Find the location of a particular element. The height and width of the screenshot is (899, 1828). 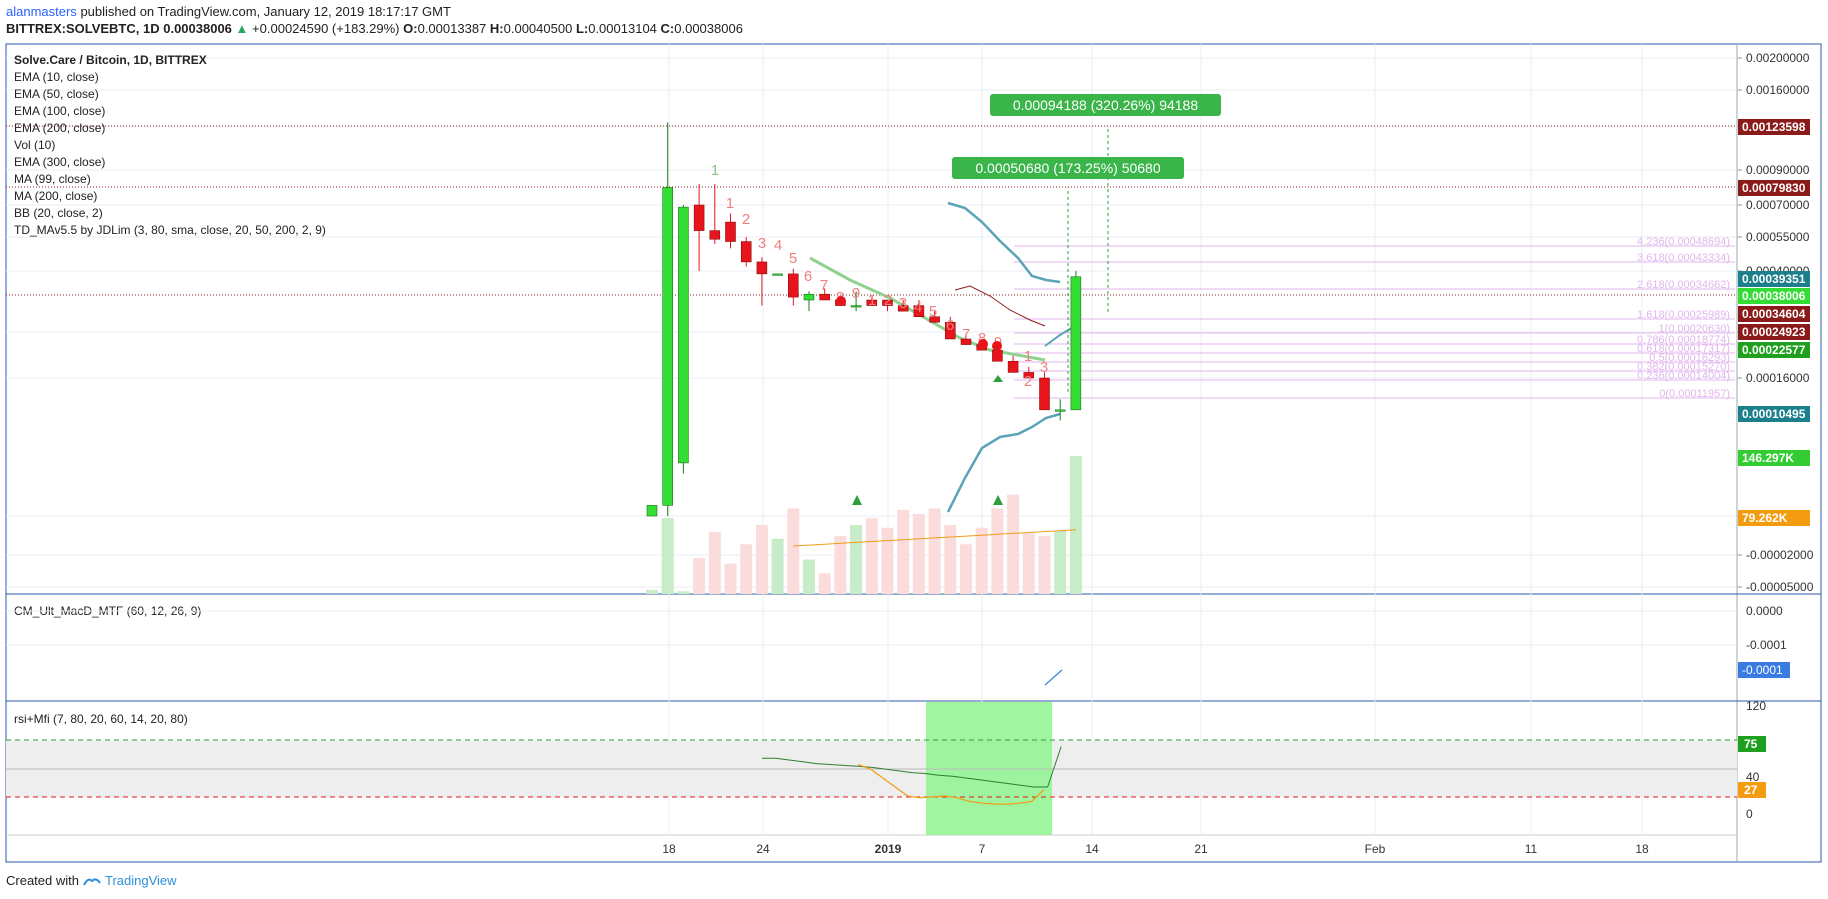

target-label: 0.00050680 (173.25%) 50680 is located at coordinates (1067, 168).